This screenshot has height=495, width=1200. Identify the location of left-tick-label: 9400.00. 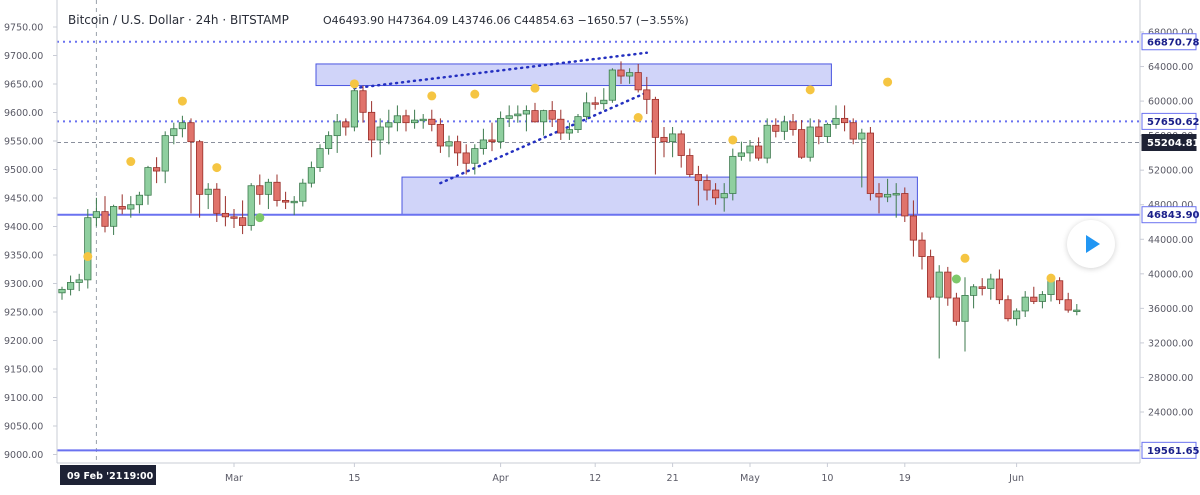
(23, 227).